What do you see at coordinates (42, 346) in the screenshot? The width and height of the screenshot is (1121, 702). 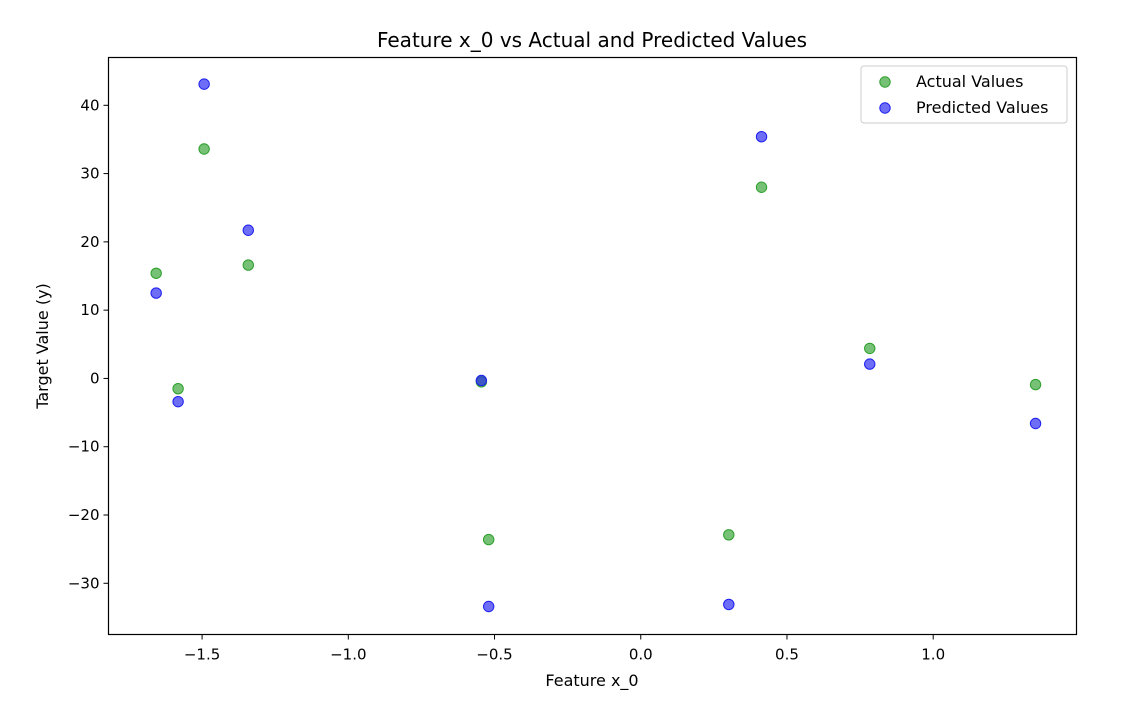 I see `y-axis-label: Target Value (y)` at bounding box center [42, 346].